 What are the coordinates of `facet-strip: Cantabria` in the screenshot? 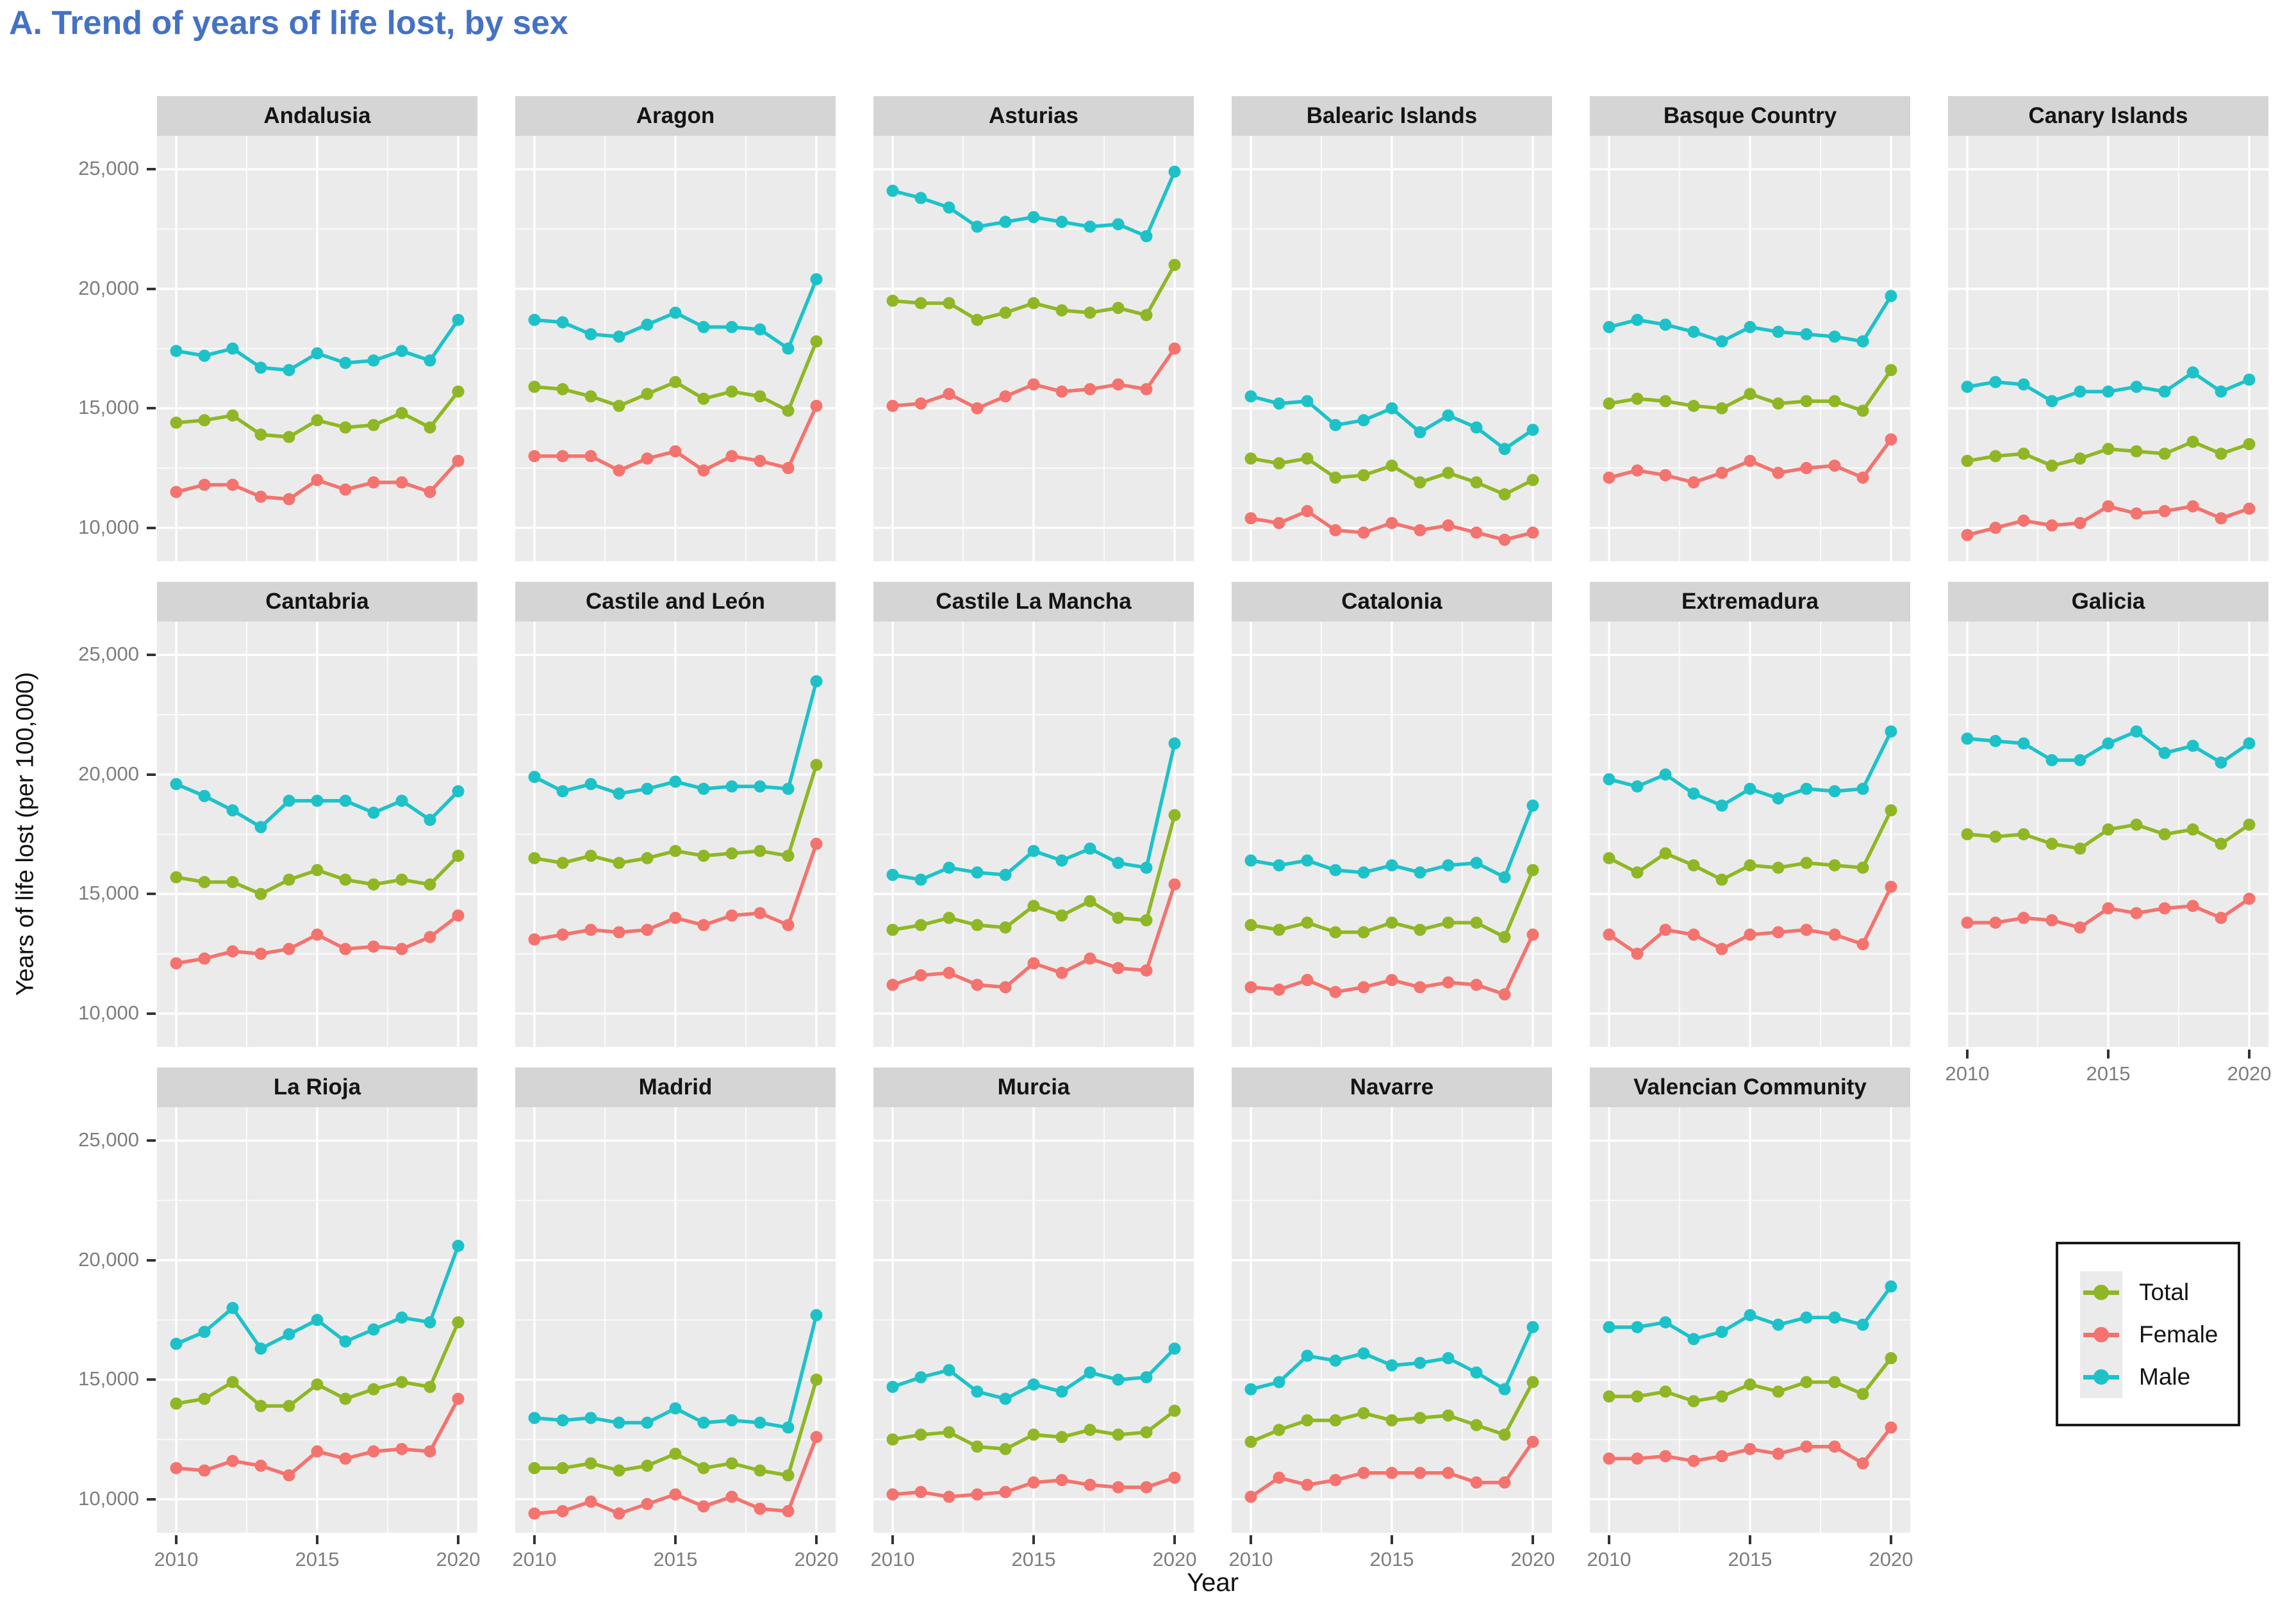 It's located at (317, 602).